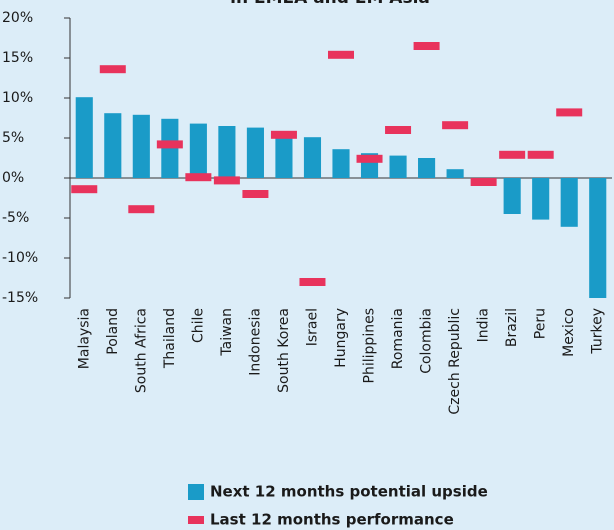 The image size is (614, 530). Describe the element at coordinates (20, 258) in the screenshot. I see `y-tick-label: -10%` at that location.